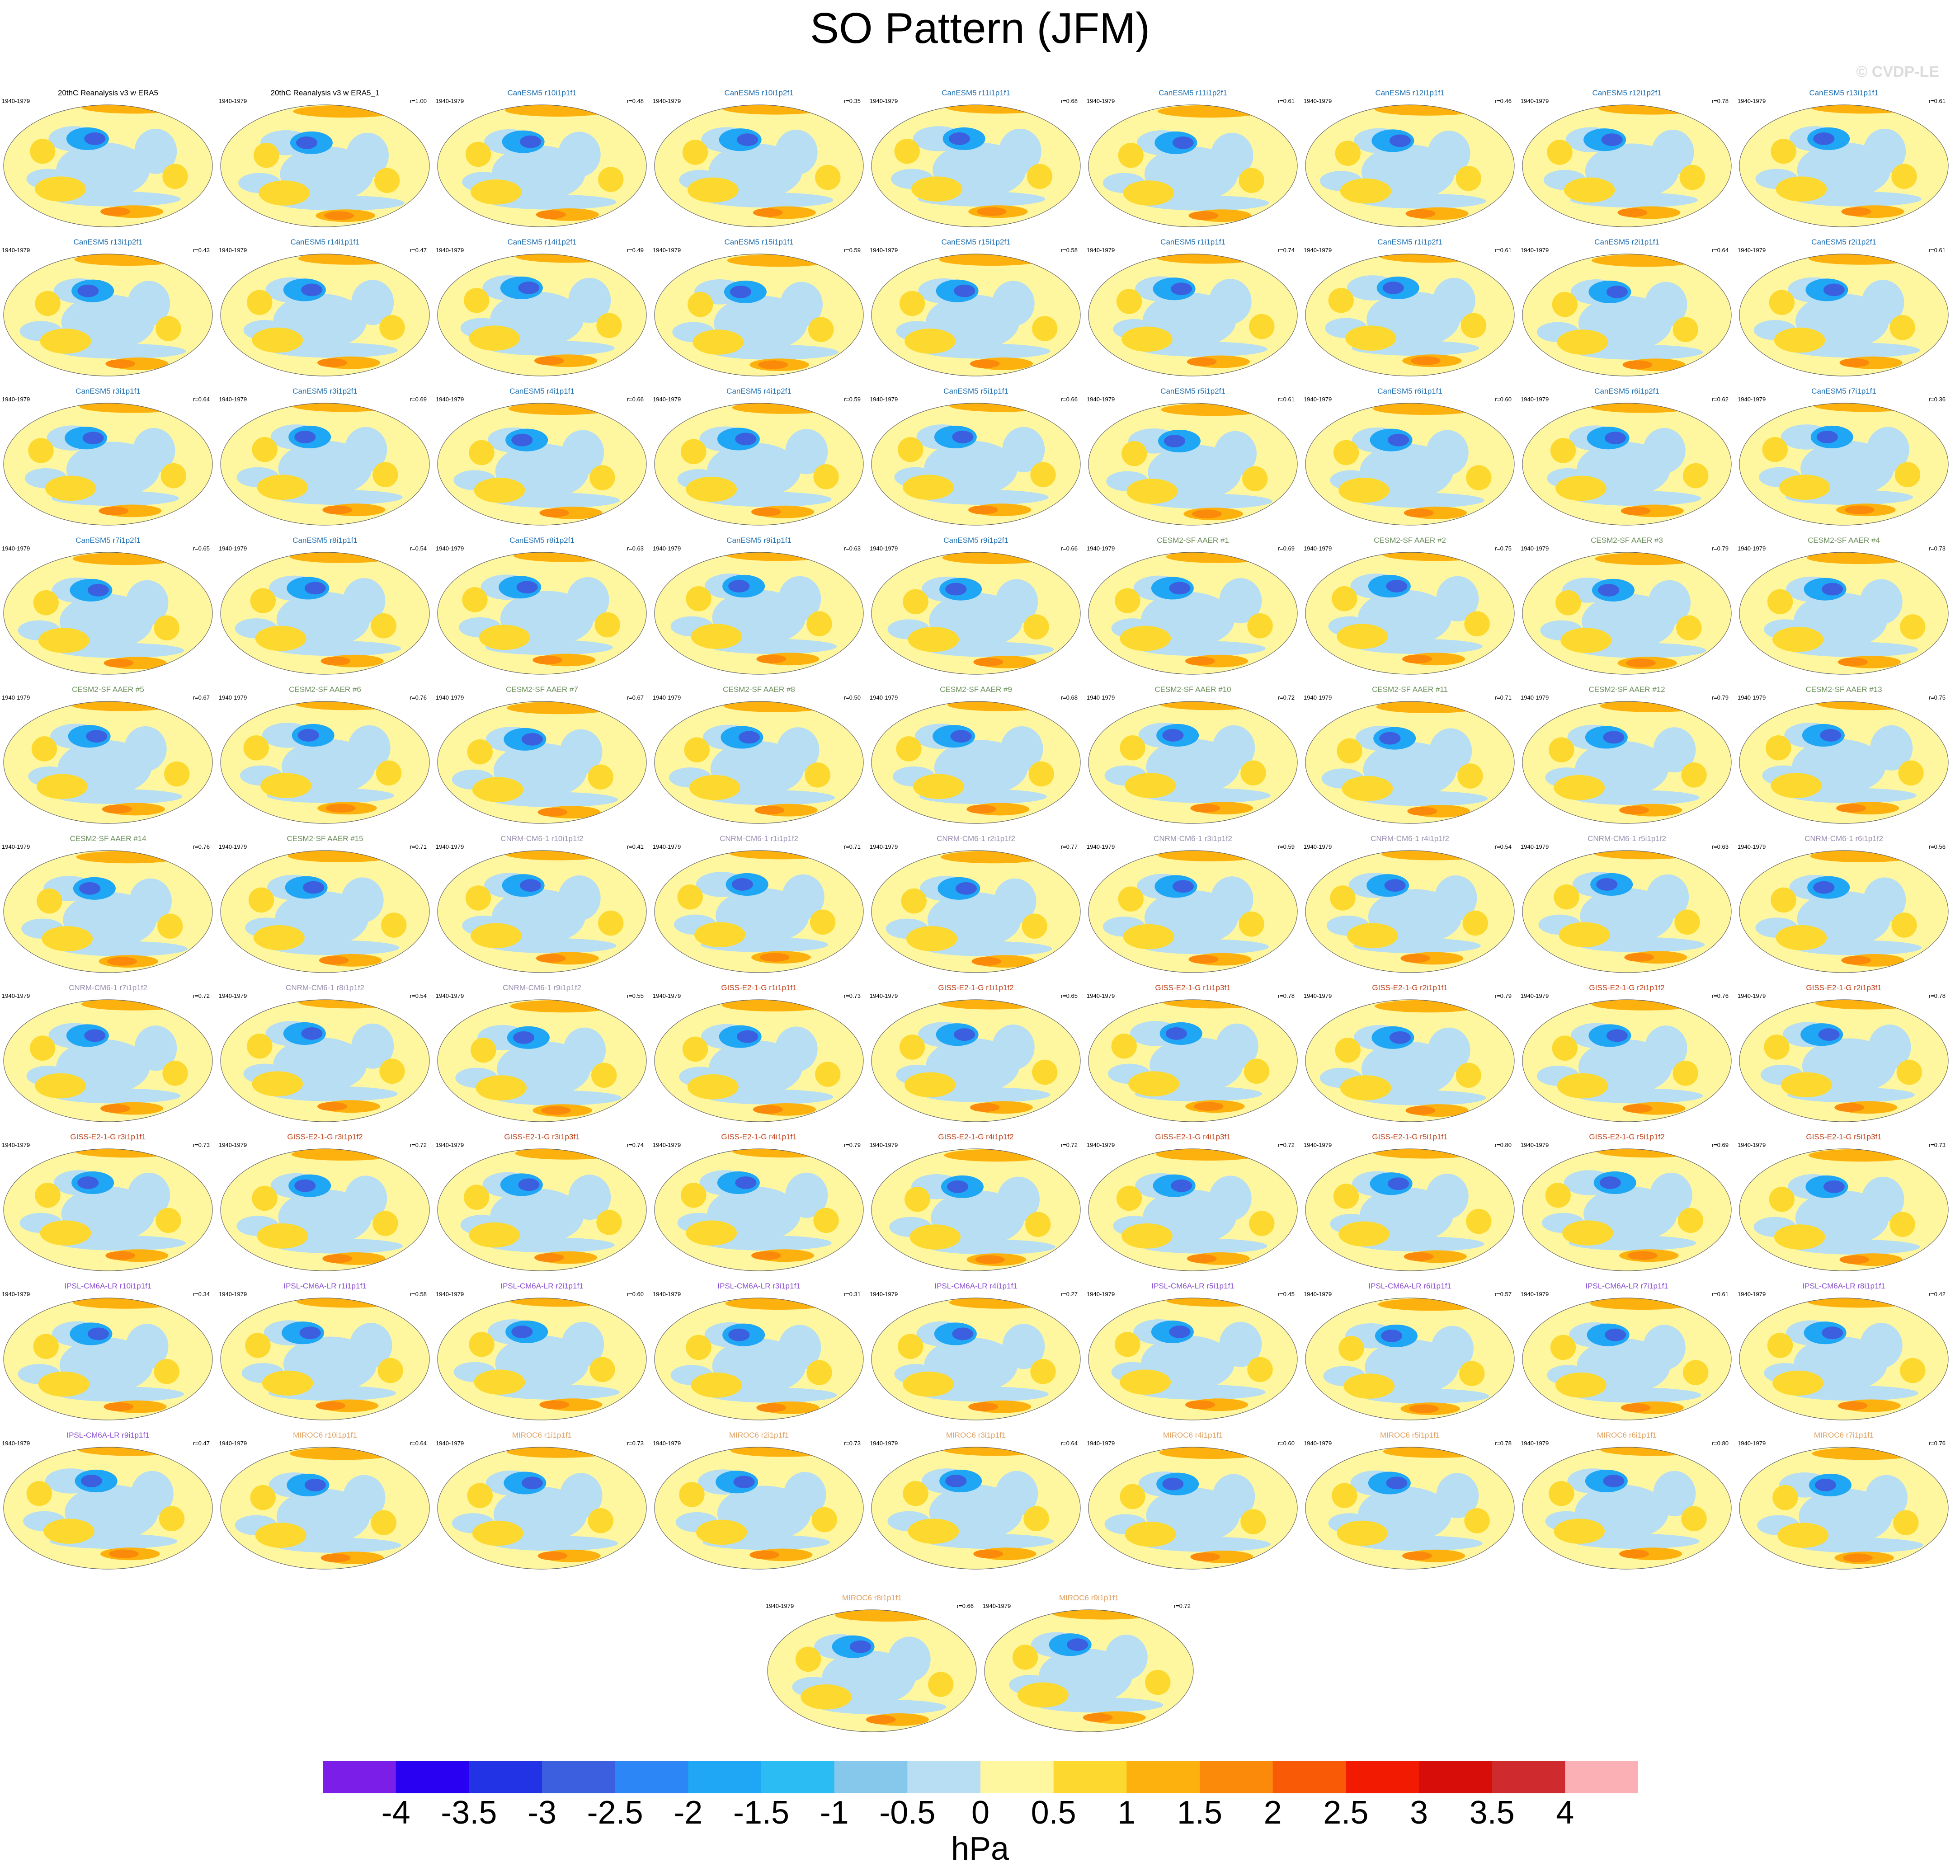 The width and height of the screenshot is (1960, 1876). What do you see at coordinates (1410, 540) in the screenshot?
I see `panel-title: CESM2-SF AAER #2` at bounding box center [1410, 540].